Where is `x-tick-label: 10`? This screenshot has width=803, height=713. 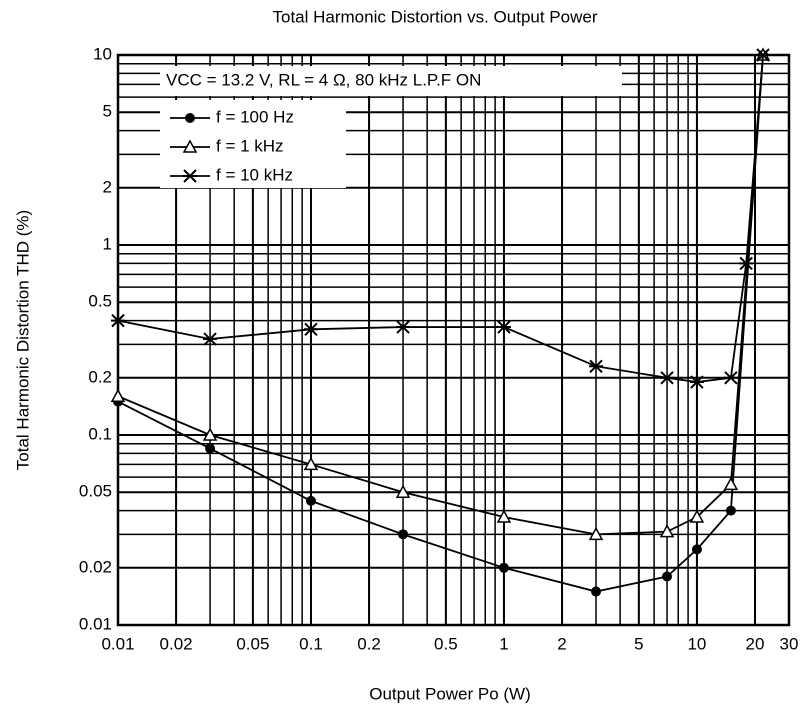 x-tick-label: 10 is located at coordinates (696, 643).